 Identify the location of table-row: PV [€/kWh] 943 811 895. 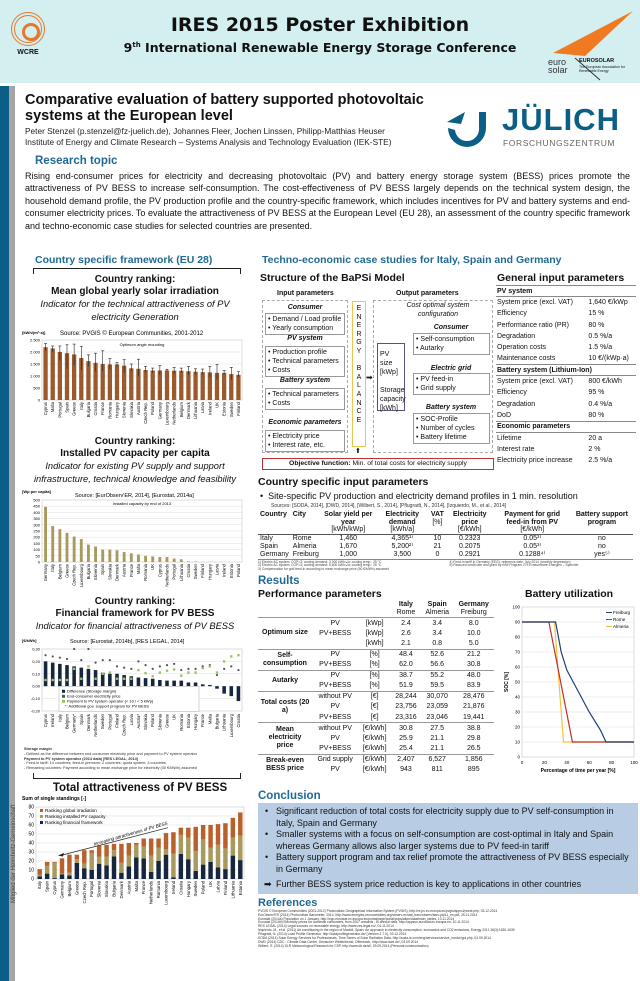
(405, 770).